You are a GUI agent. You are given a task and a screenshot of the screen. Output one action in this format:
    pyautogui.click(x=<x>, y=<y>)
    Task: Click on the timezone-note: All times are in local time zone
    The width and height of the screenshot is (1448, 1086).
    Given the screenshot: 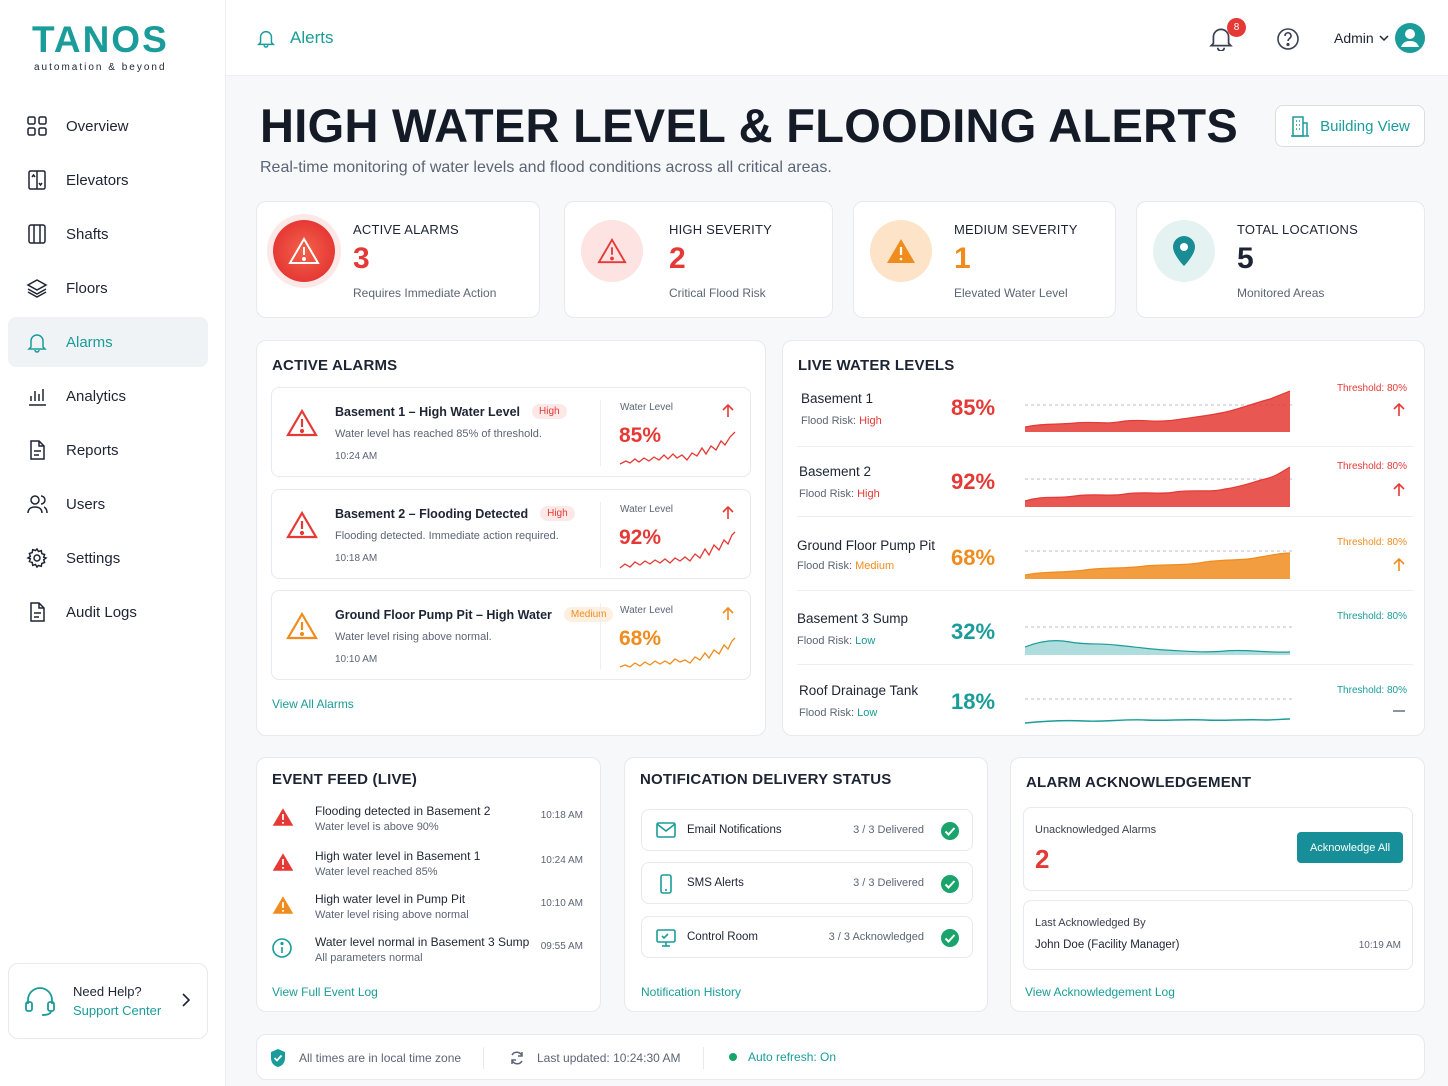 What is the action you would take?
    pyautogui.click(x=365, y=1058)
    